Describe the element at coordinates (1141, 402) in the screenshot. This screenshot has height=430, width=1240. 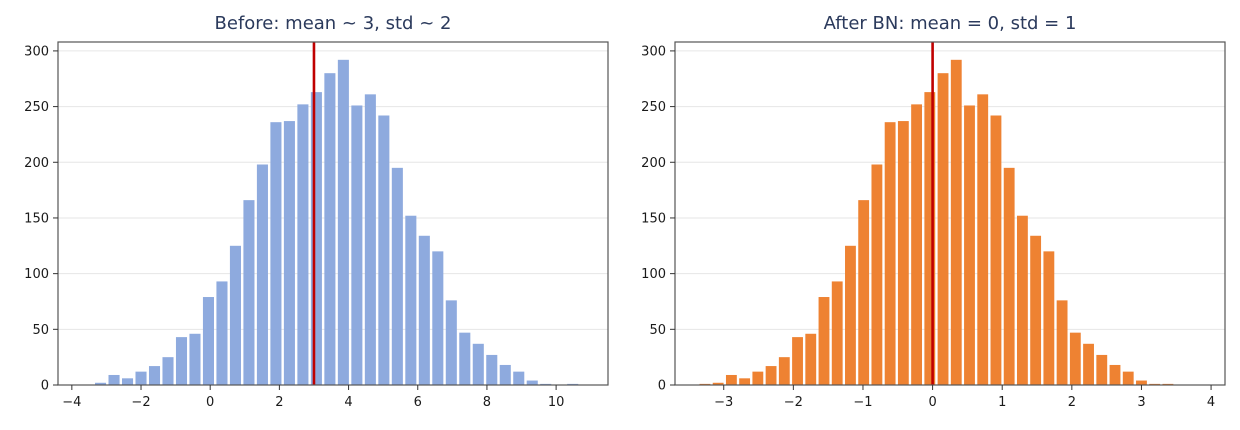
I see `x-tick-label: 3` at that location.